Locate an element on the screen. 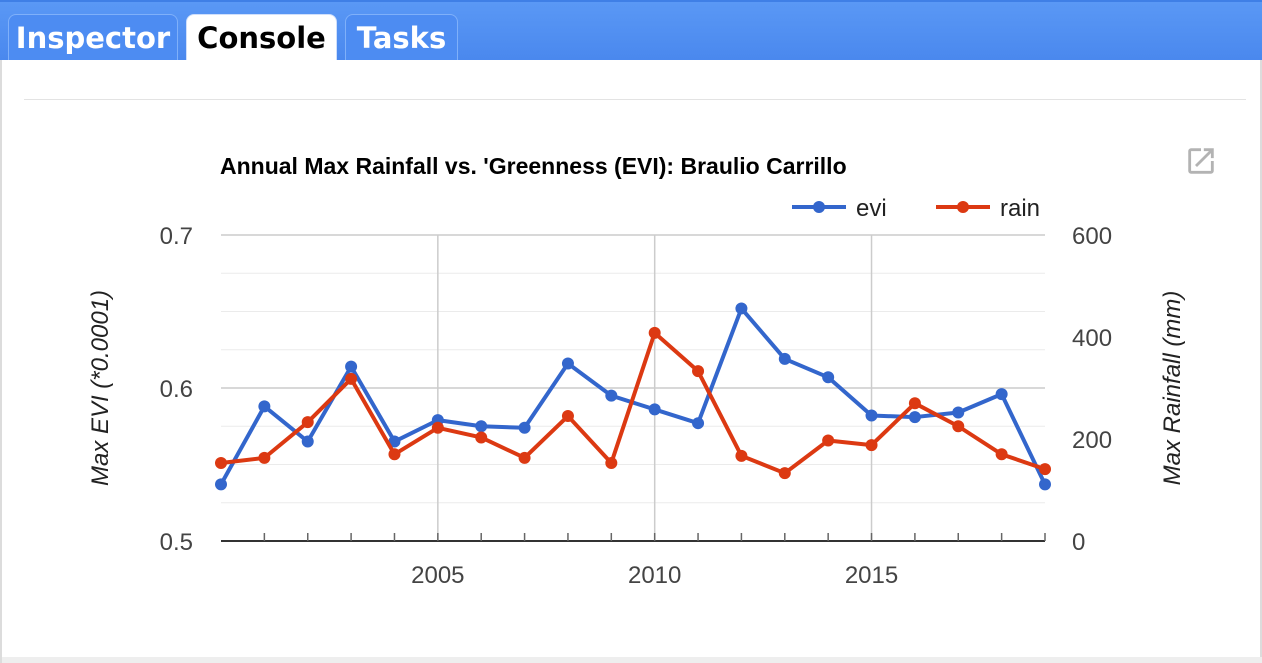 The image size is (1262, 663). tab-bar: Inspector Console Tasks is located at coordinates (631, 31).